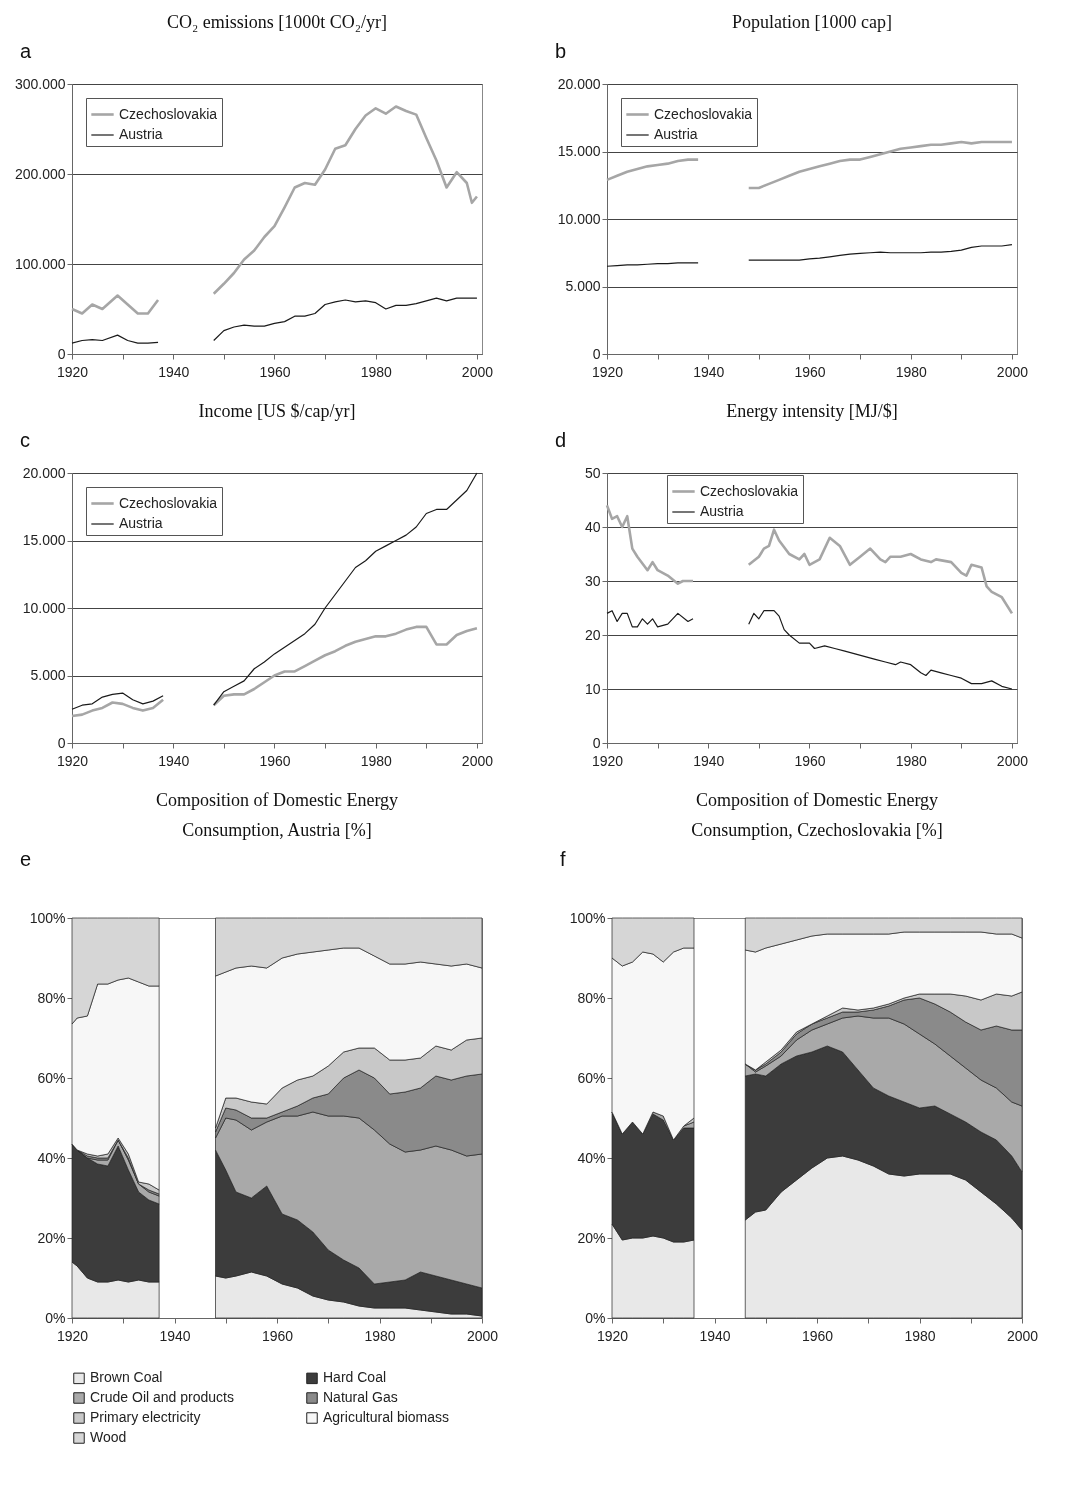 Image resolution: width=1073 pixels, height=1492 pixels. What do you see at coordinates (812, 22) in the screenshot?
I see `chart-title: Population [1000 cap]` at bounding box center [812, 22].